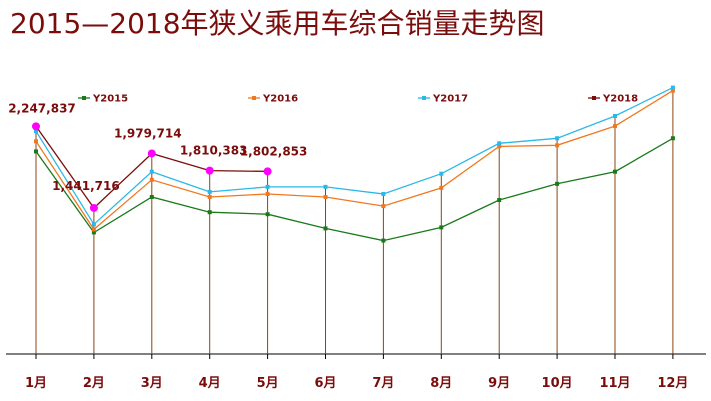 This screenshot has width=711, height=401. Describe the element at coordinates (210, 383) in the screenshot. I see `x-tick-label: 4月` at that location.